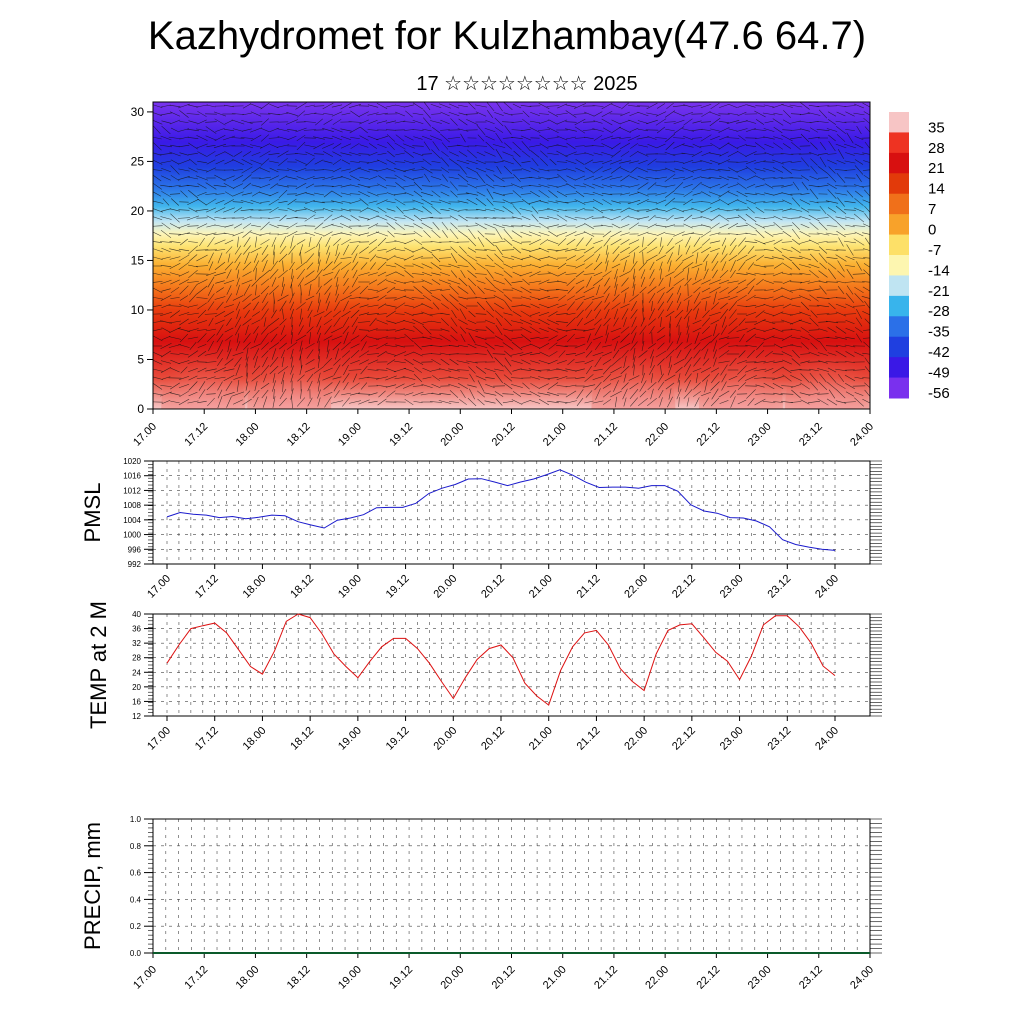  What do you see at coordinates (732, 587) in the screenshot?
I see `x-tick-label: 23.00` at bounding box center [732, 587].